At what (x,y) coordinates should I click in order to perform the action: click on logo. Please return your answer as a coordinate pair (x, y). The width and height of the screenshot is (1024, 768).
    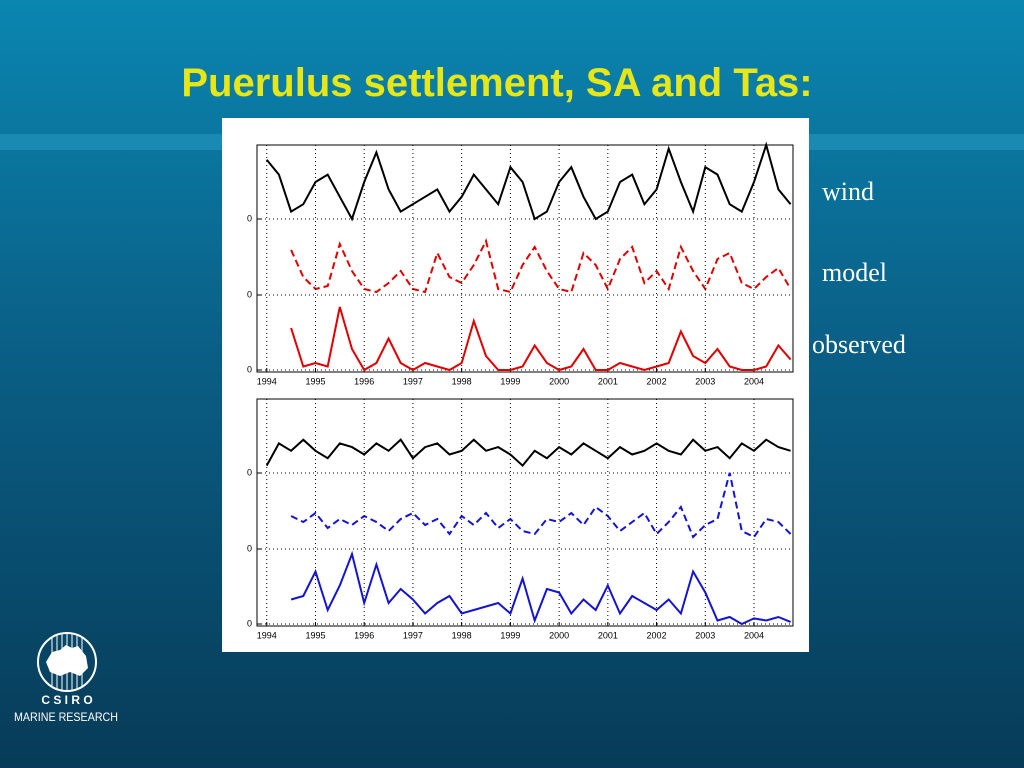
    Looking at the image, I should click on (67, 662).